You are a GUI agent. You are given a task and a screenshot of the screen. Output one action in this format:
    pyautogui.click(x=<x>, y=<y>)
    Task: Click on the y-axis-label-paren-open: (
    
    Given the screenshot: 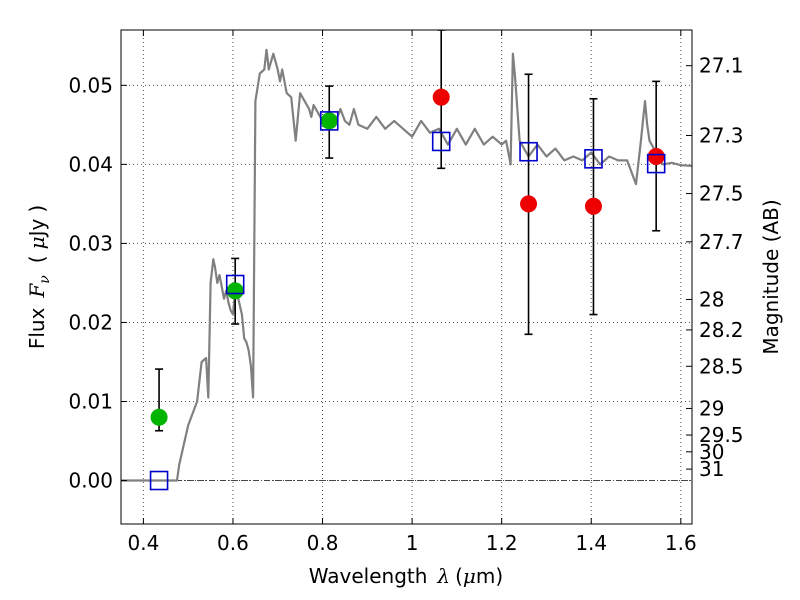 What is the action you would take?
    pyautogui.click(x=37, y=259)
    